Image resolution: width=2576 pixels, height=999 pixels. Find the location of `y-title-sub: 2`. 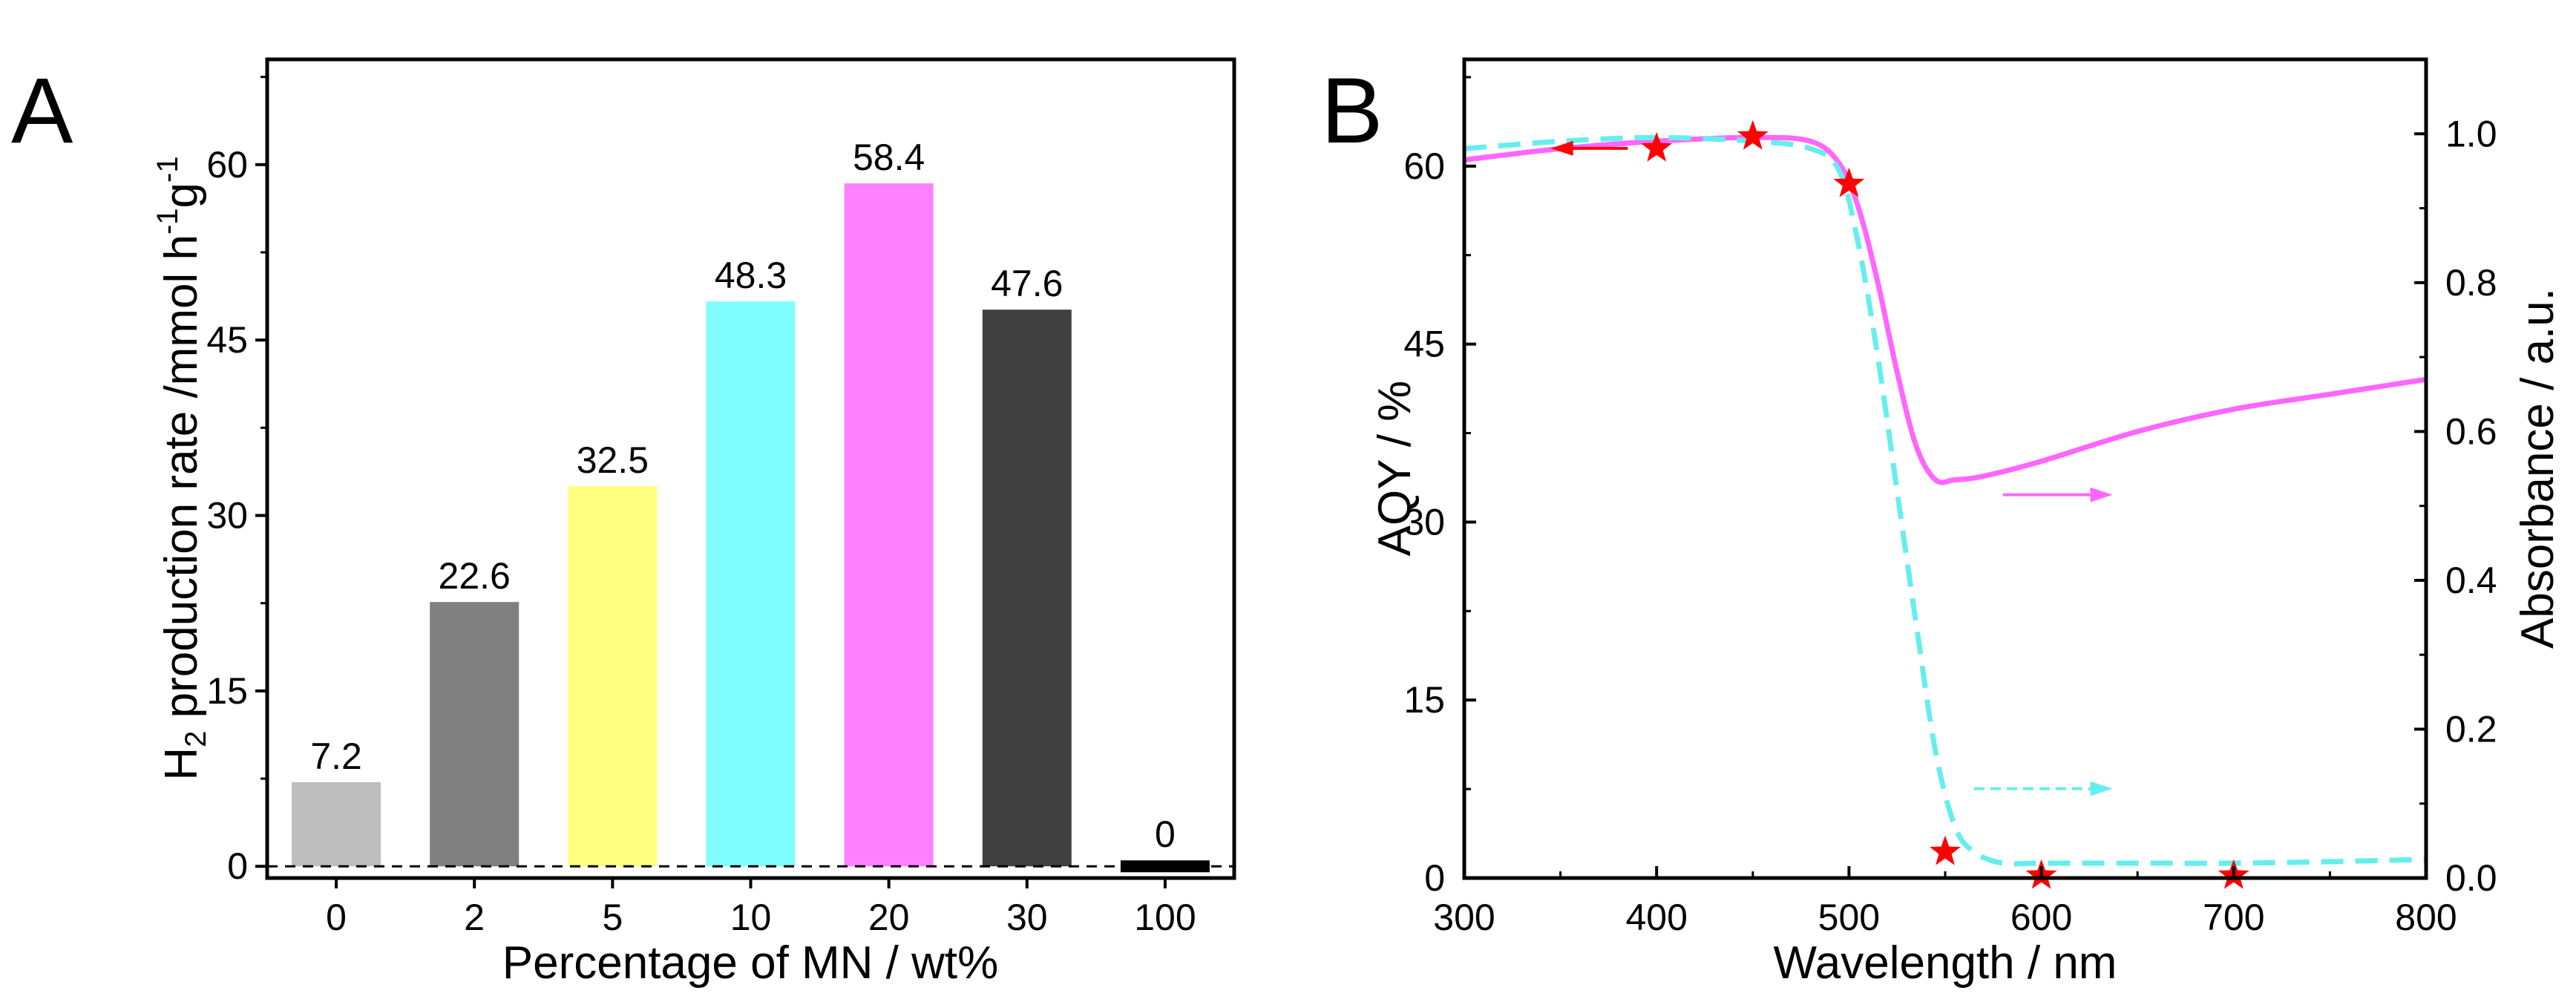

y-title-sub: 2 is located at coordinates (196, 739).